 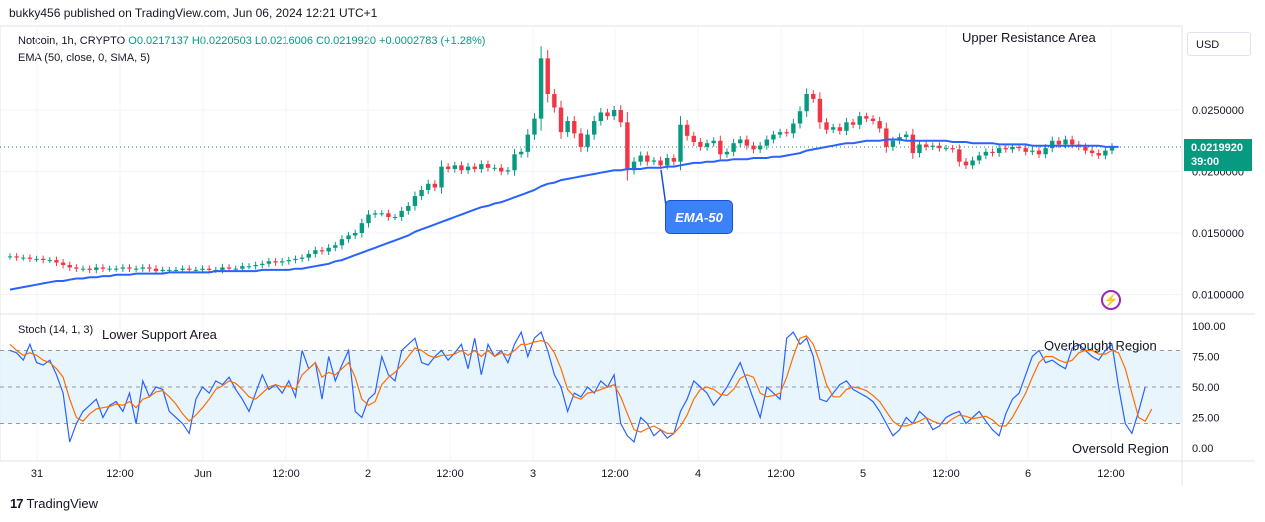 What do you see at coordinates (698, 474) in the screenshot?
I see `time-tick-label: 4` at bounding box center [698, 474].